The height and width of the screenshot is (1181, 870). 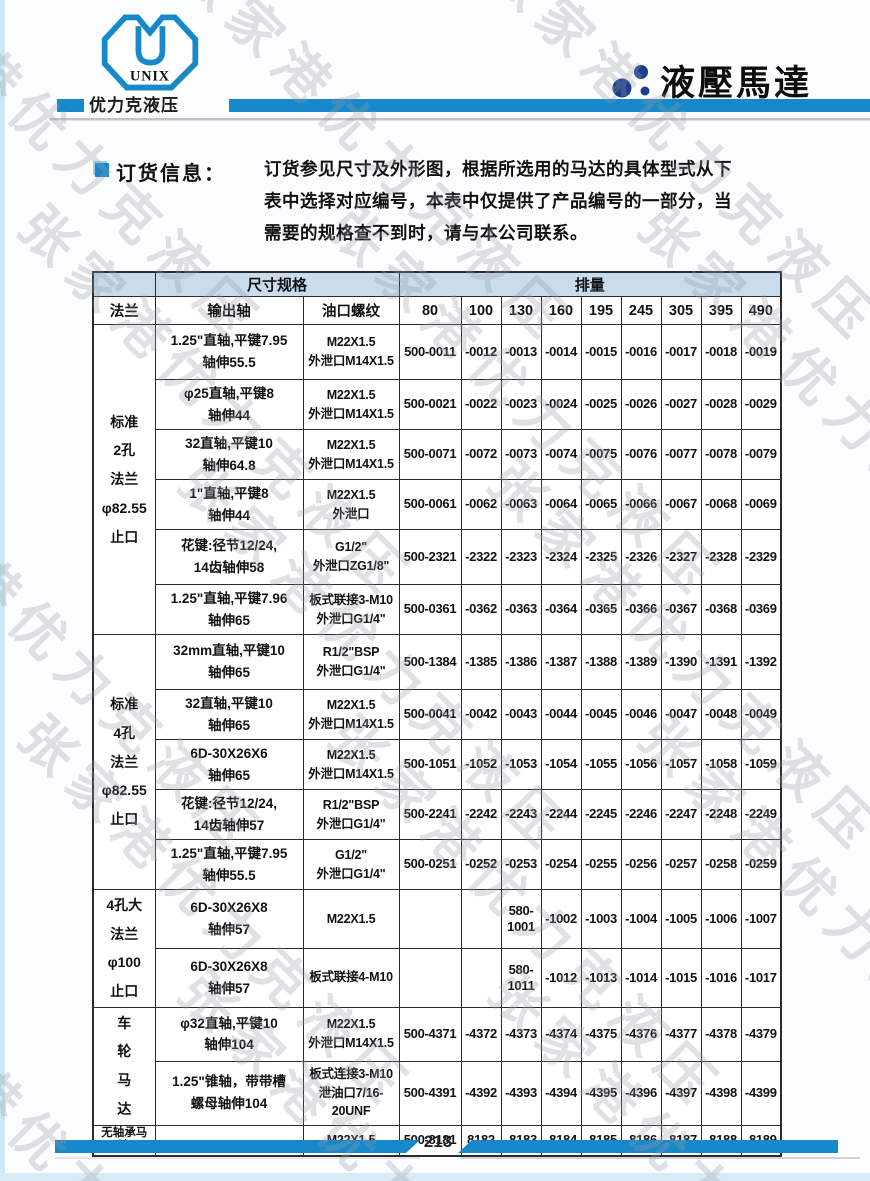 What do you see at coordinates (681, 919) in the screenshot?
I see `table-cell: -1005` at bounding box center [681, 919].